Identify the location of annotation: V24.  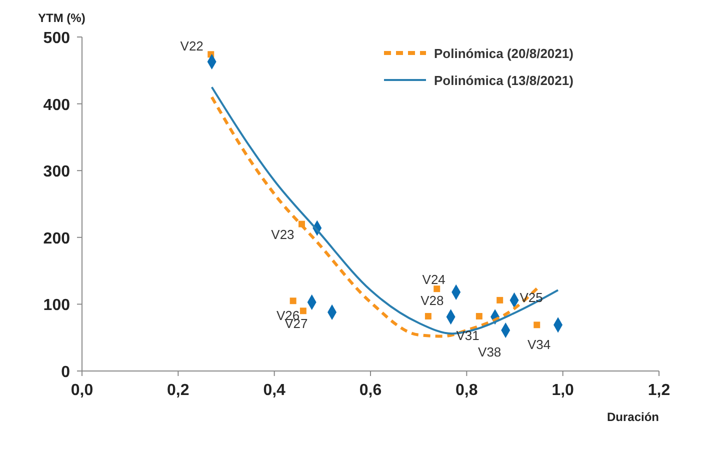
(434, 279).